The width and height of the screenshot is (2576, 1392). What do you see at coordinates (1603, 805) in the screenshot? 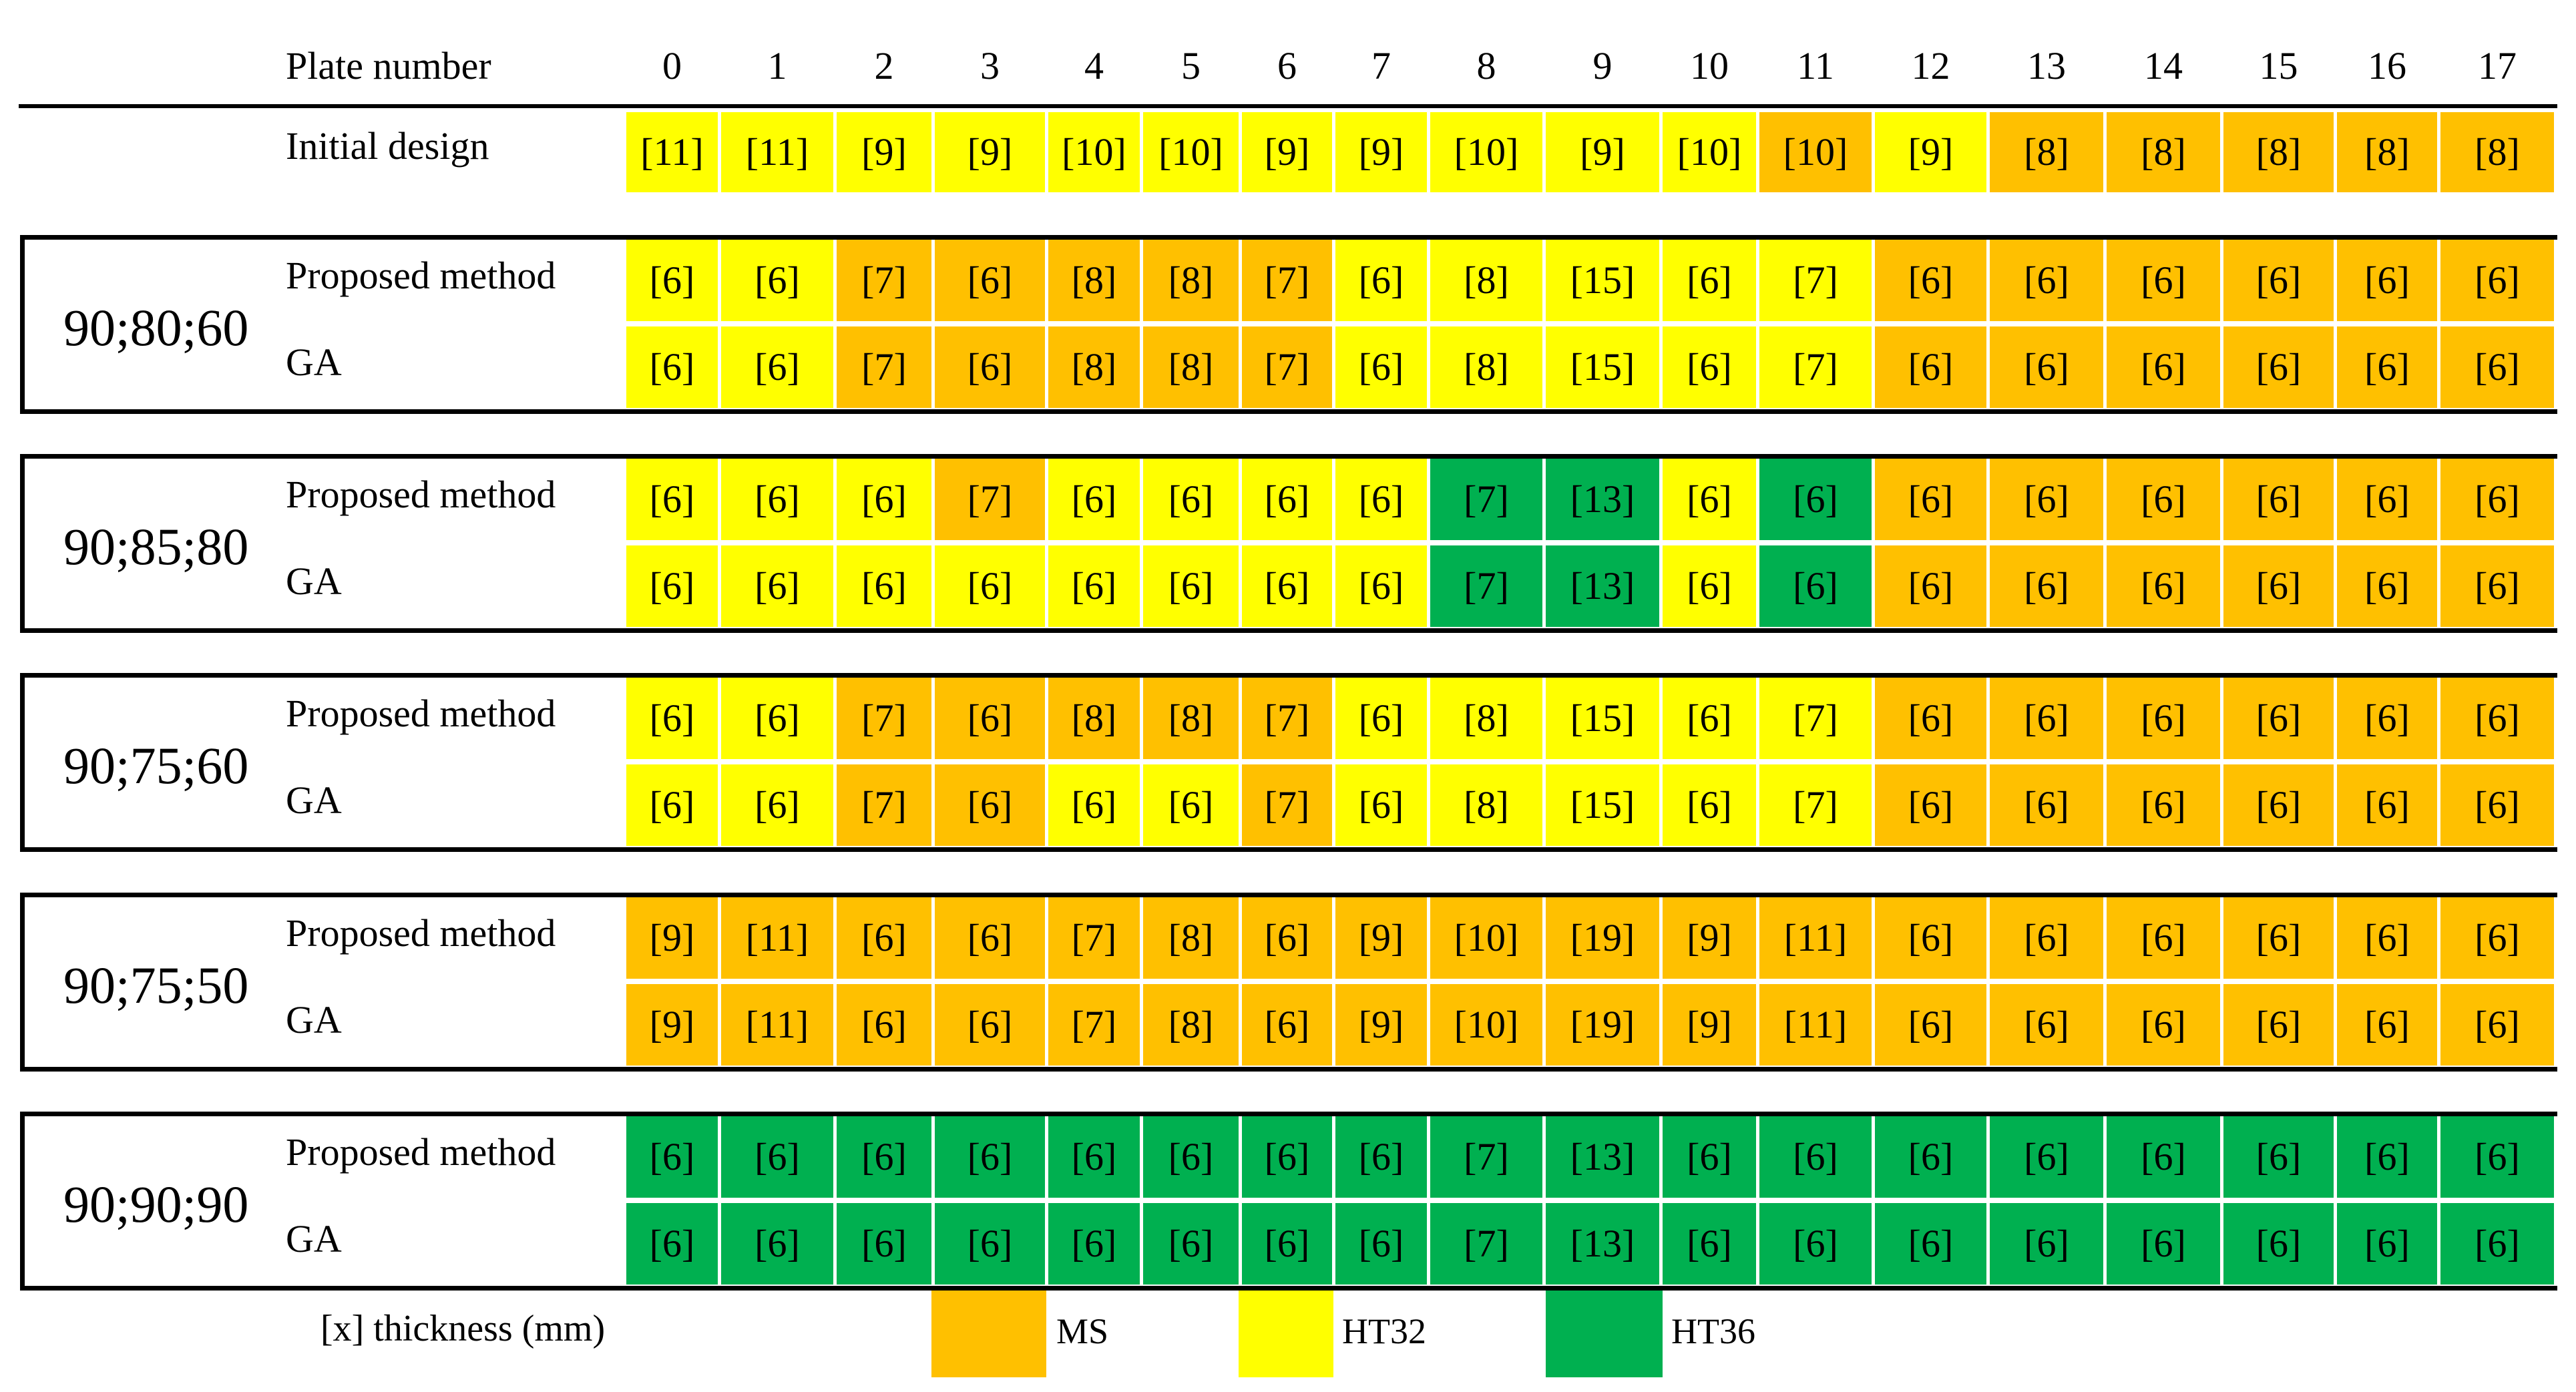
I see `ga-plate-9-cell: [15]` at bounding box center [1603, 805].